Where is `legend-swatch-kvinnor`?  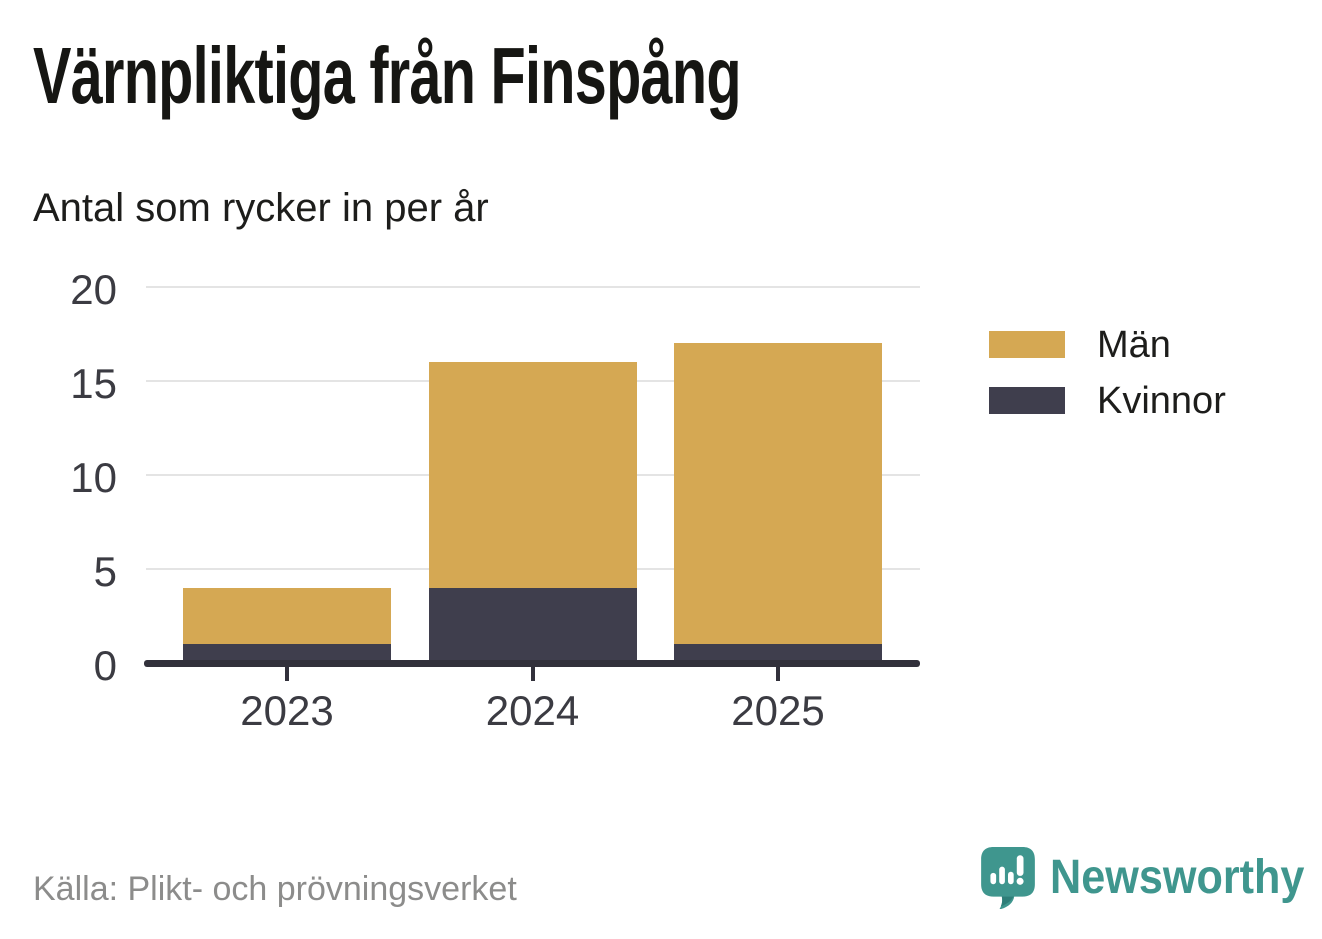
legend-swatch-kvinnor is located at coordinates (1027, 400).